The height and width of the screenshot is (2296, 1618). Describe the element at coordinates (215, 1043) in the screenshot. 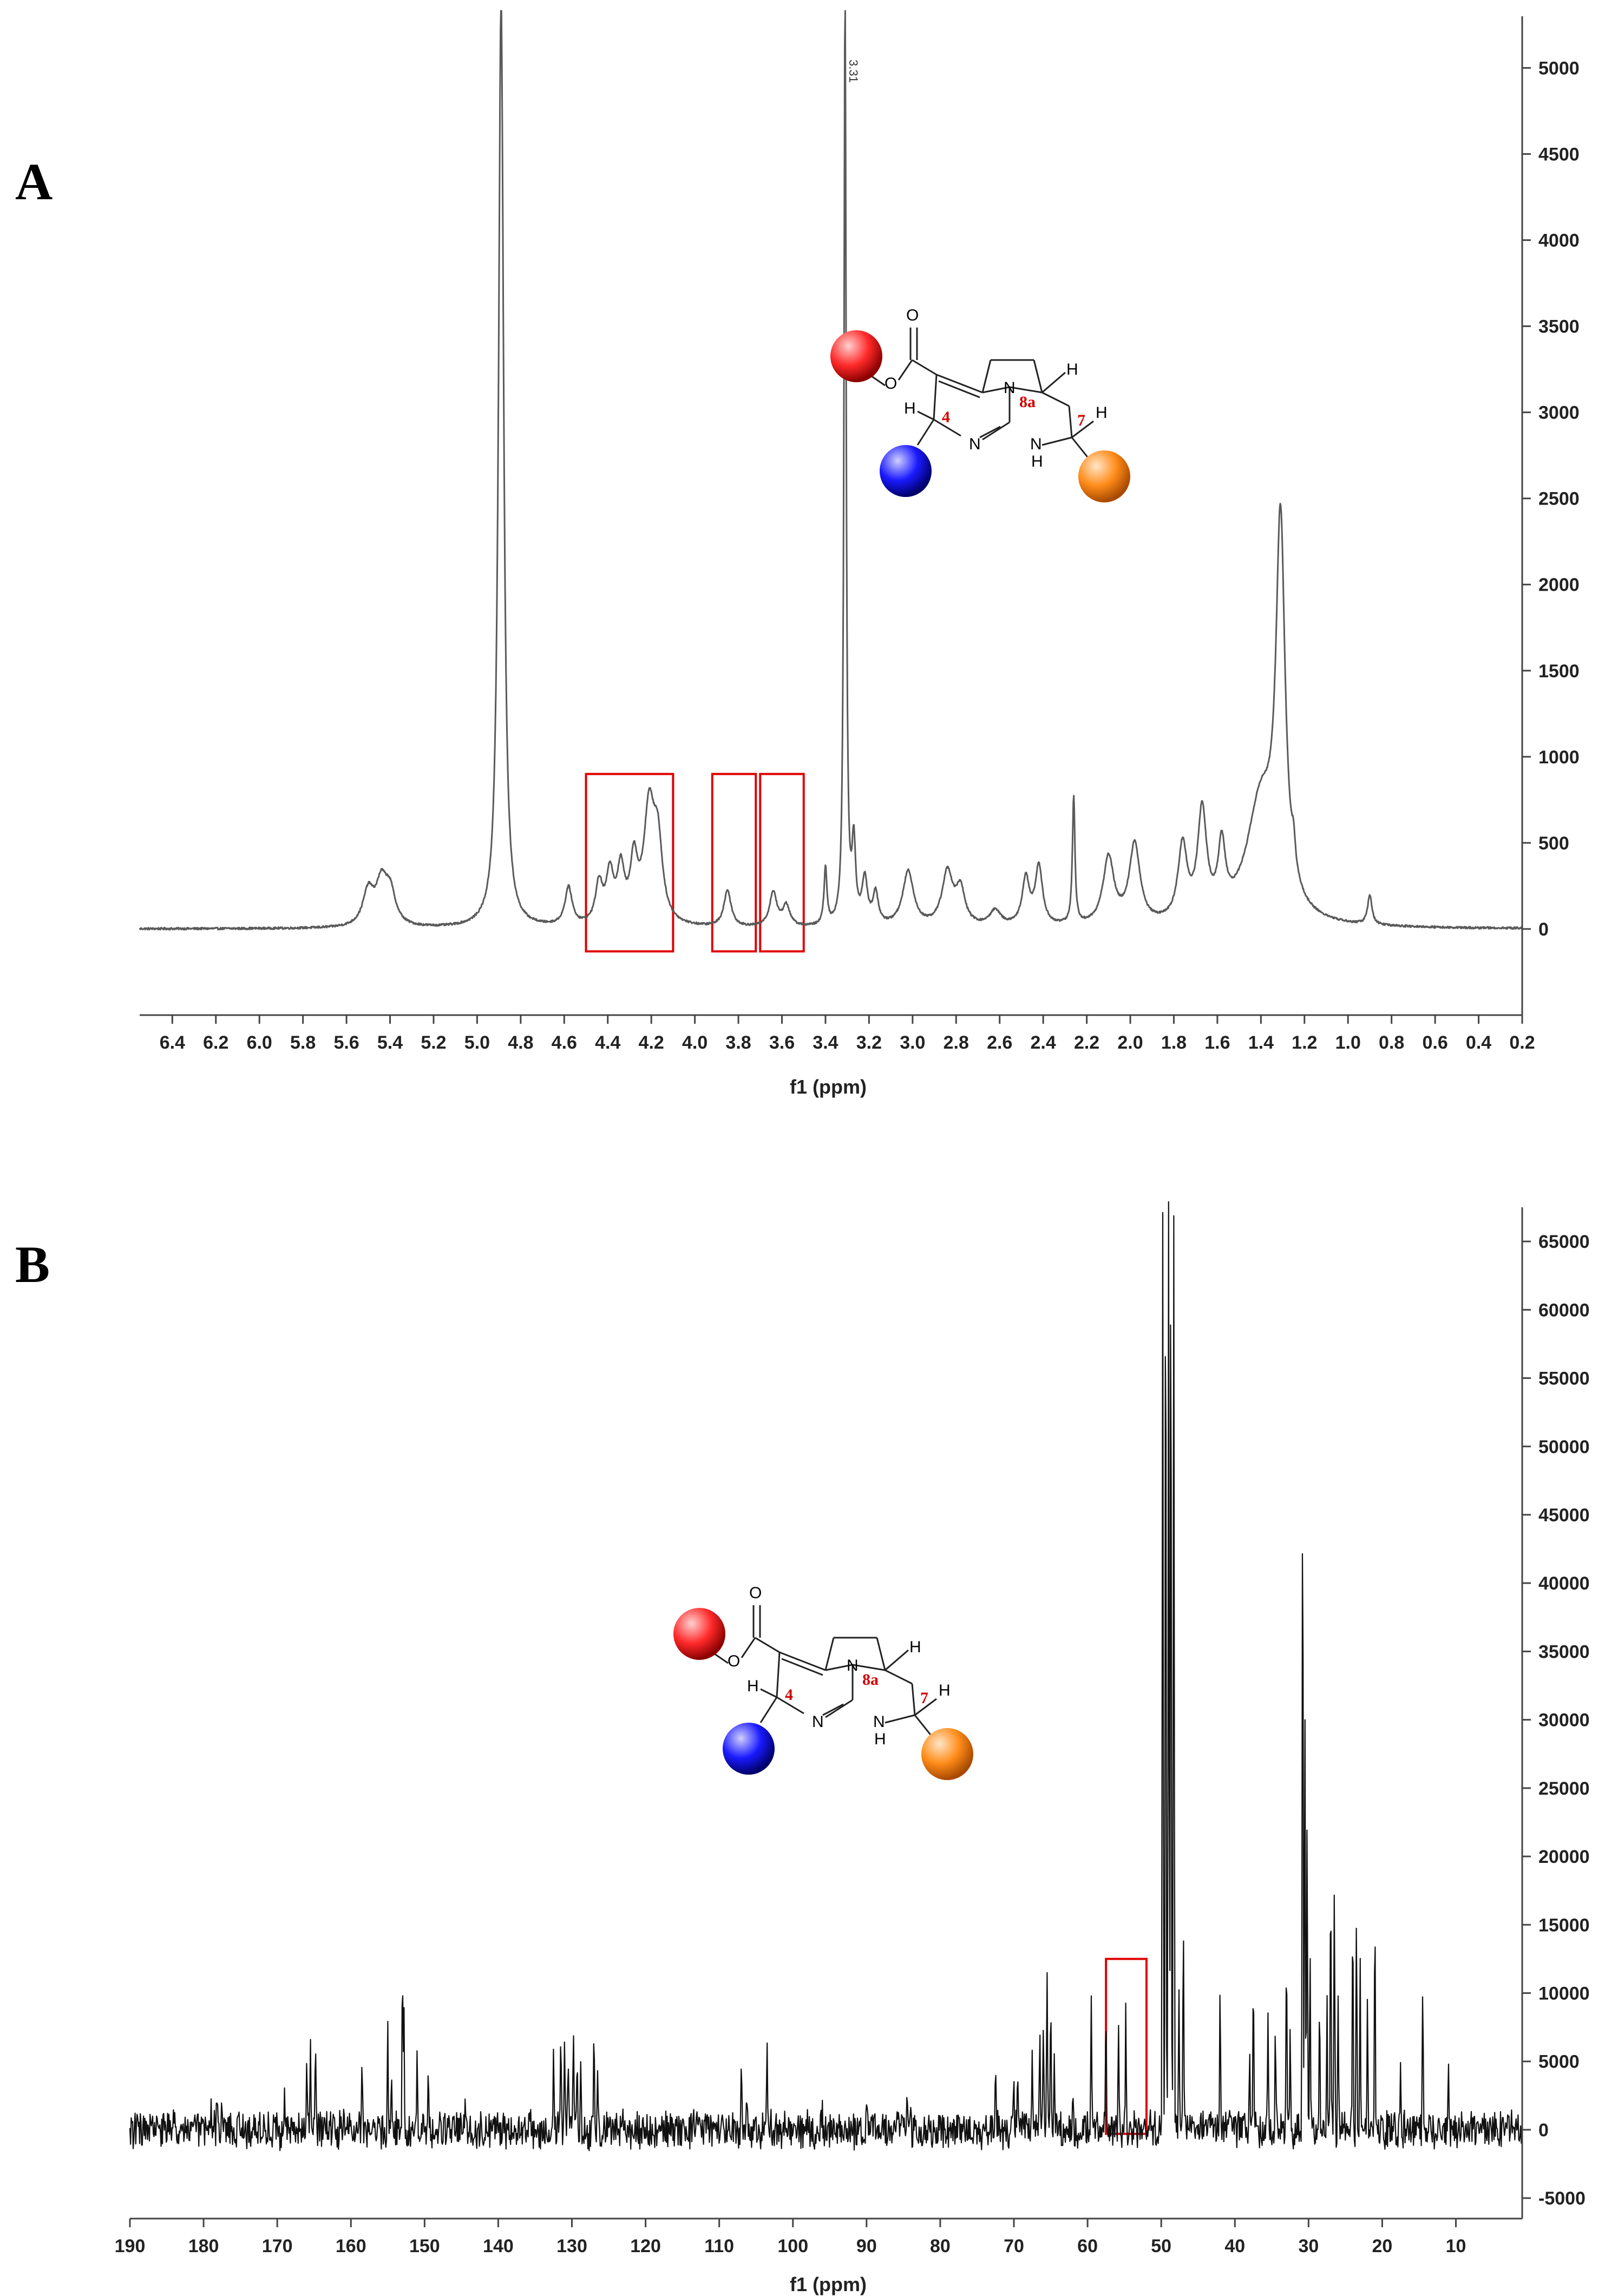

I see `x-tick-label: 6.2` at that location.